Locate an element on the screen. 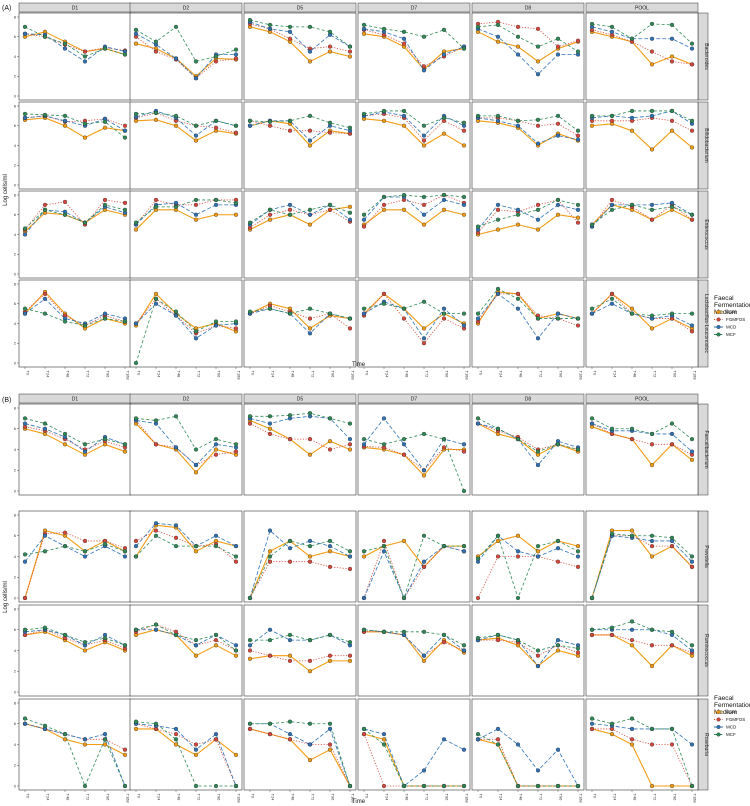 Image resolution: width=750 pixels, height=806 pixels. y-tick-label: 6 is located at coordinates (15, 214).